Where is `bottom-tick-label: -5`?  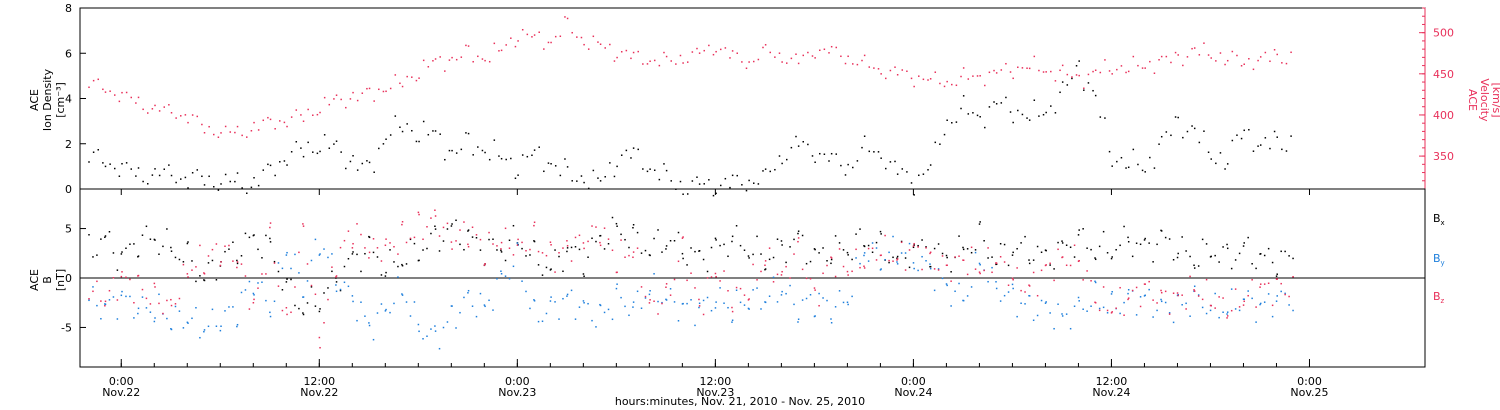 bottom-tick-label: -5 is located at coordinates (66, 327).